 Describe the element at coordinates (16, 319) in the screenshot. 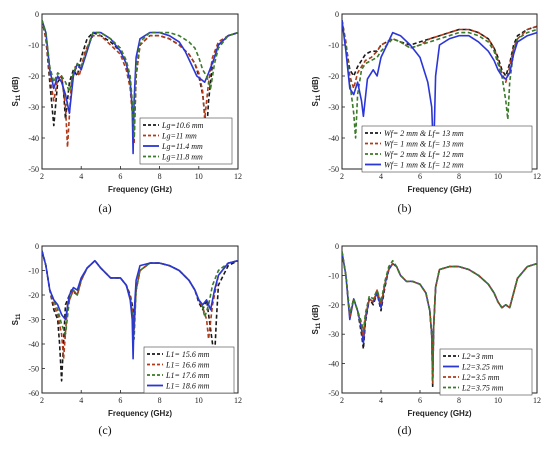

I see `y-axis-label: S11` at that location.